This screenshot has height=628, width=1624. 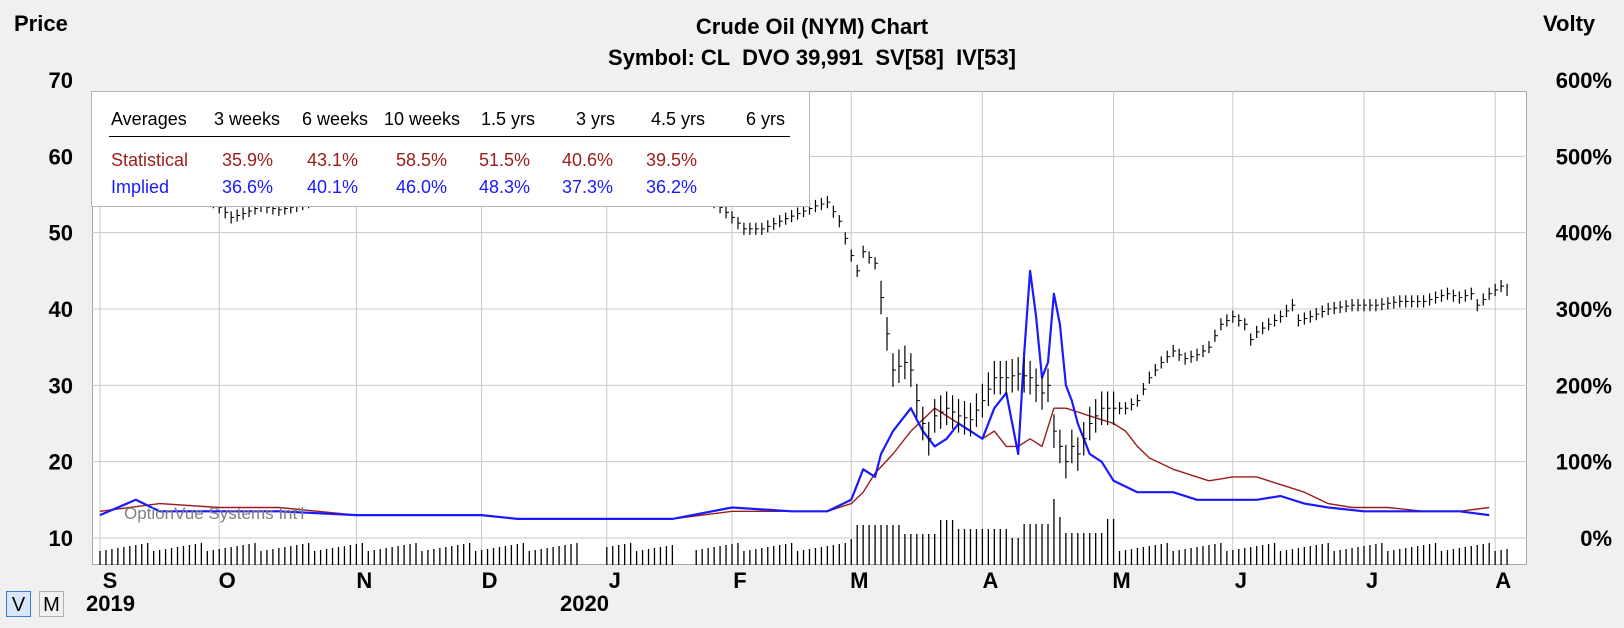 What do you see at coordinates (812, 26) in the screenshot?
I see `chart-title: Crude Oil (NYM) Chart` at bounding box center [812, 26].